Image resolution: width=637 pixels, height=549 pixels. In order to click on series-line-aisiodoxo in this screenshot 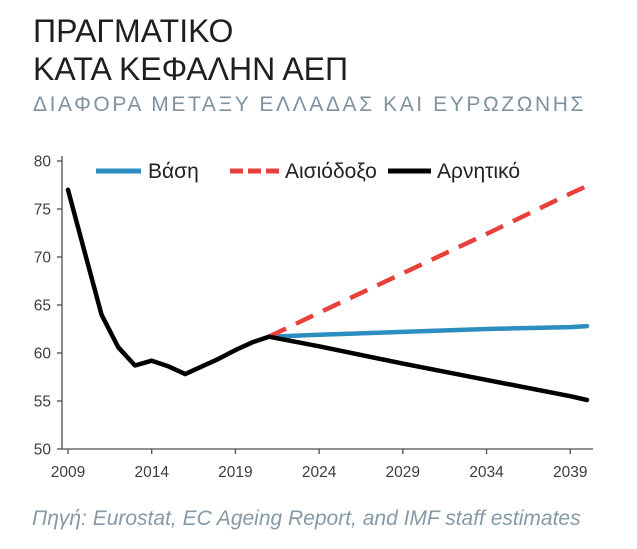, I will do `click(427, 261)`.